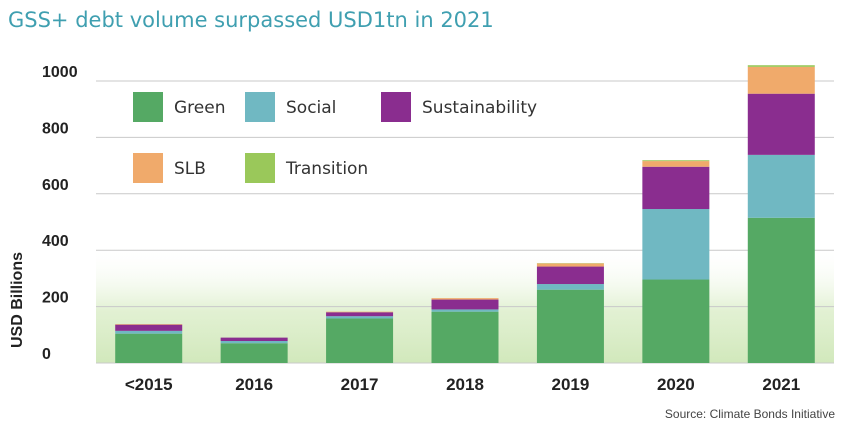 Image resolution: width=849 pixels, height=425 pixels. Describe the element at coordinates (254, 384) in the screenshot. I see `x-tick-label: 2016` at that location.